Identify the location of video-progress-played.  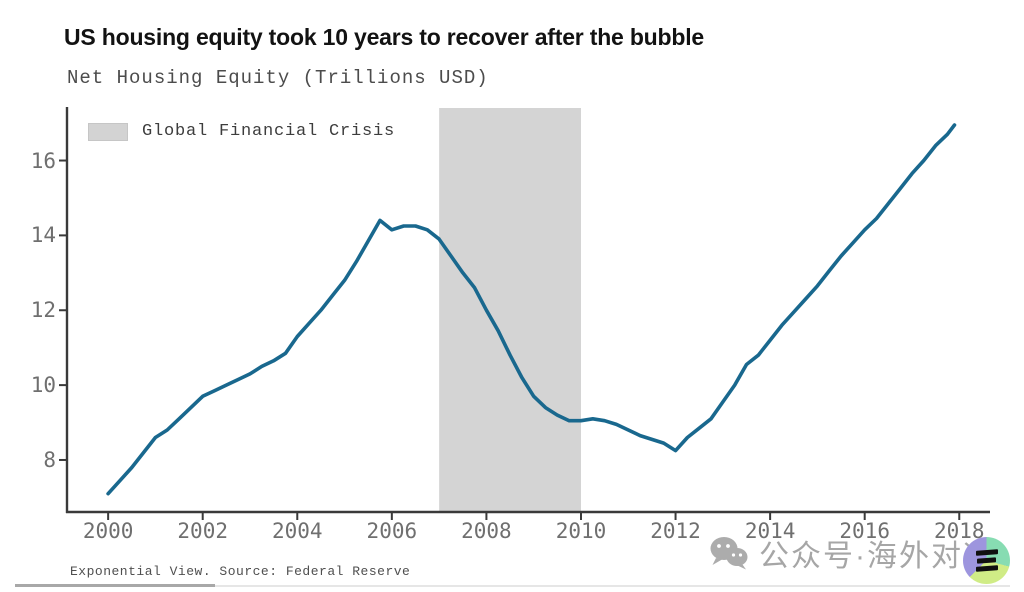
(115, 585).